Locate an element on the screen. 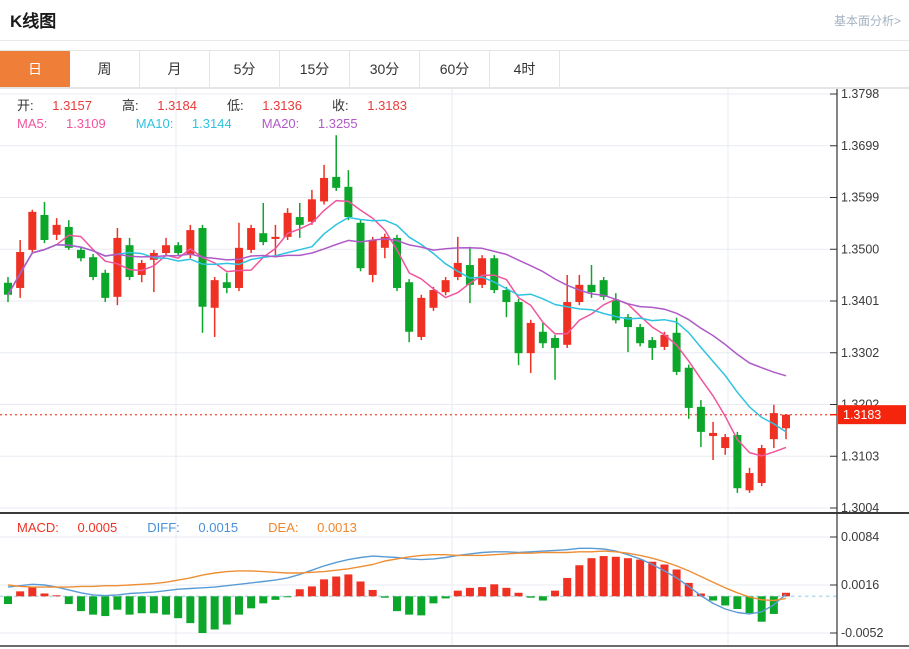  row-ma-item-0: MA5: 1.3109 is located at coordinates (61, 123).